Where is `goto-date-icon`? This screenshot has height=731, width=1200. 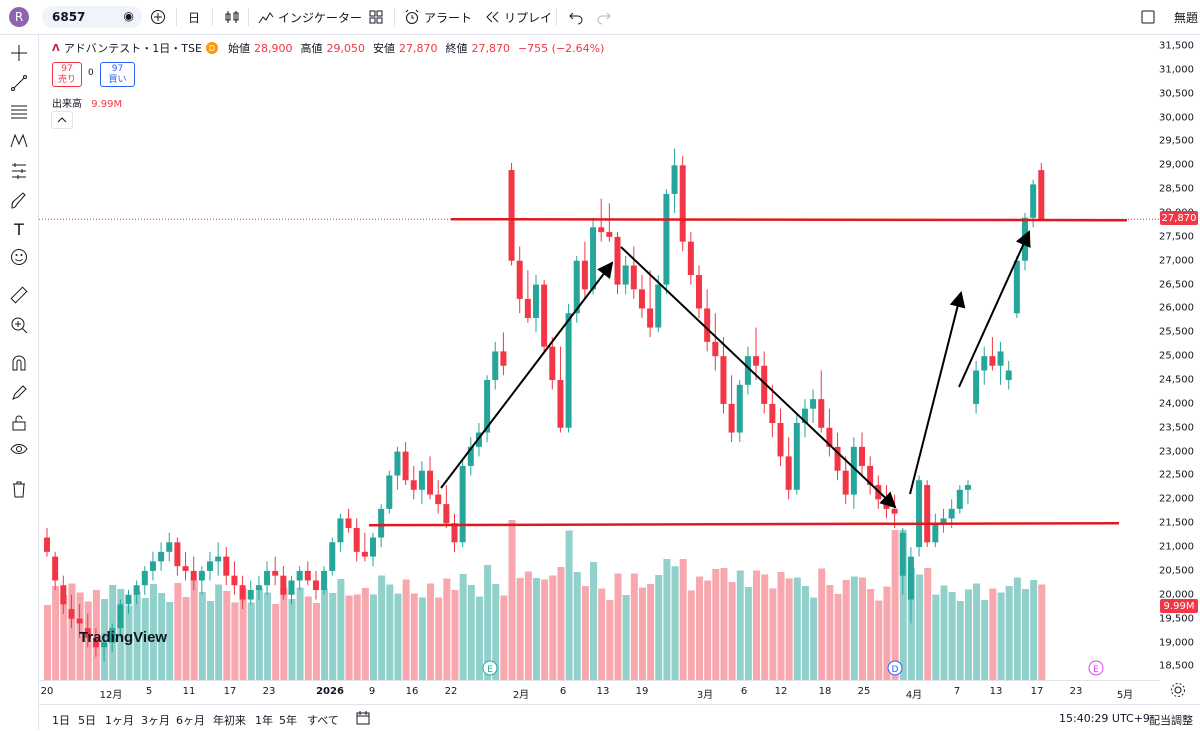
goto-date-icon is located at coordinates (363, 719).